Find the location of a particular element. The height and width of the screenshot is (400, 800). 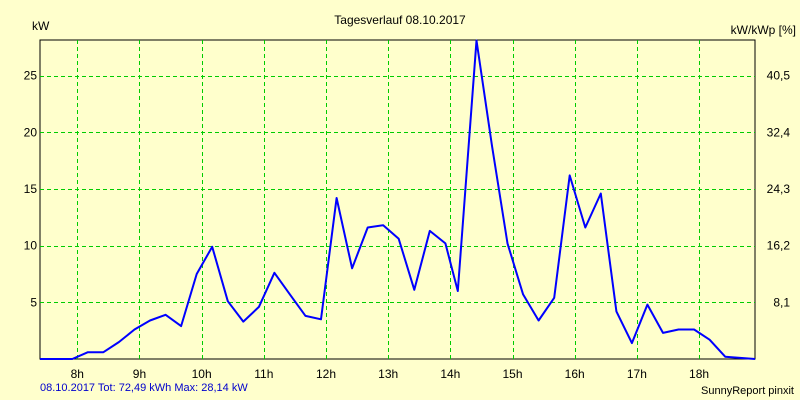

y-axis-label-right: kW/kWp [%] is located at coordinates (763, 30).